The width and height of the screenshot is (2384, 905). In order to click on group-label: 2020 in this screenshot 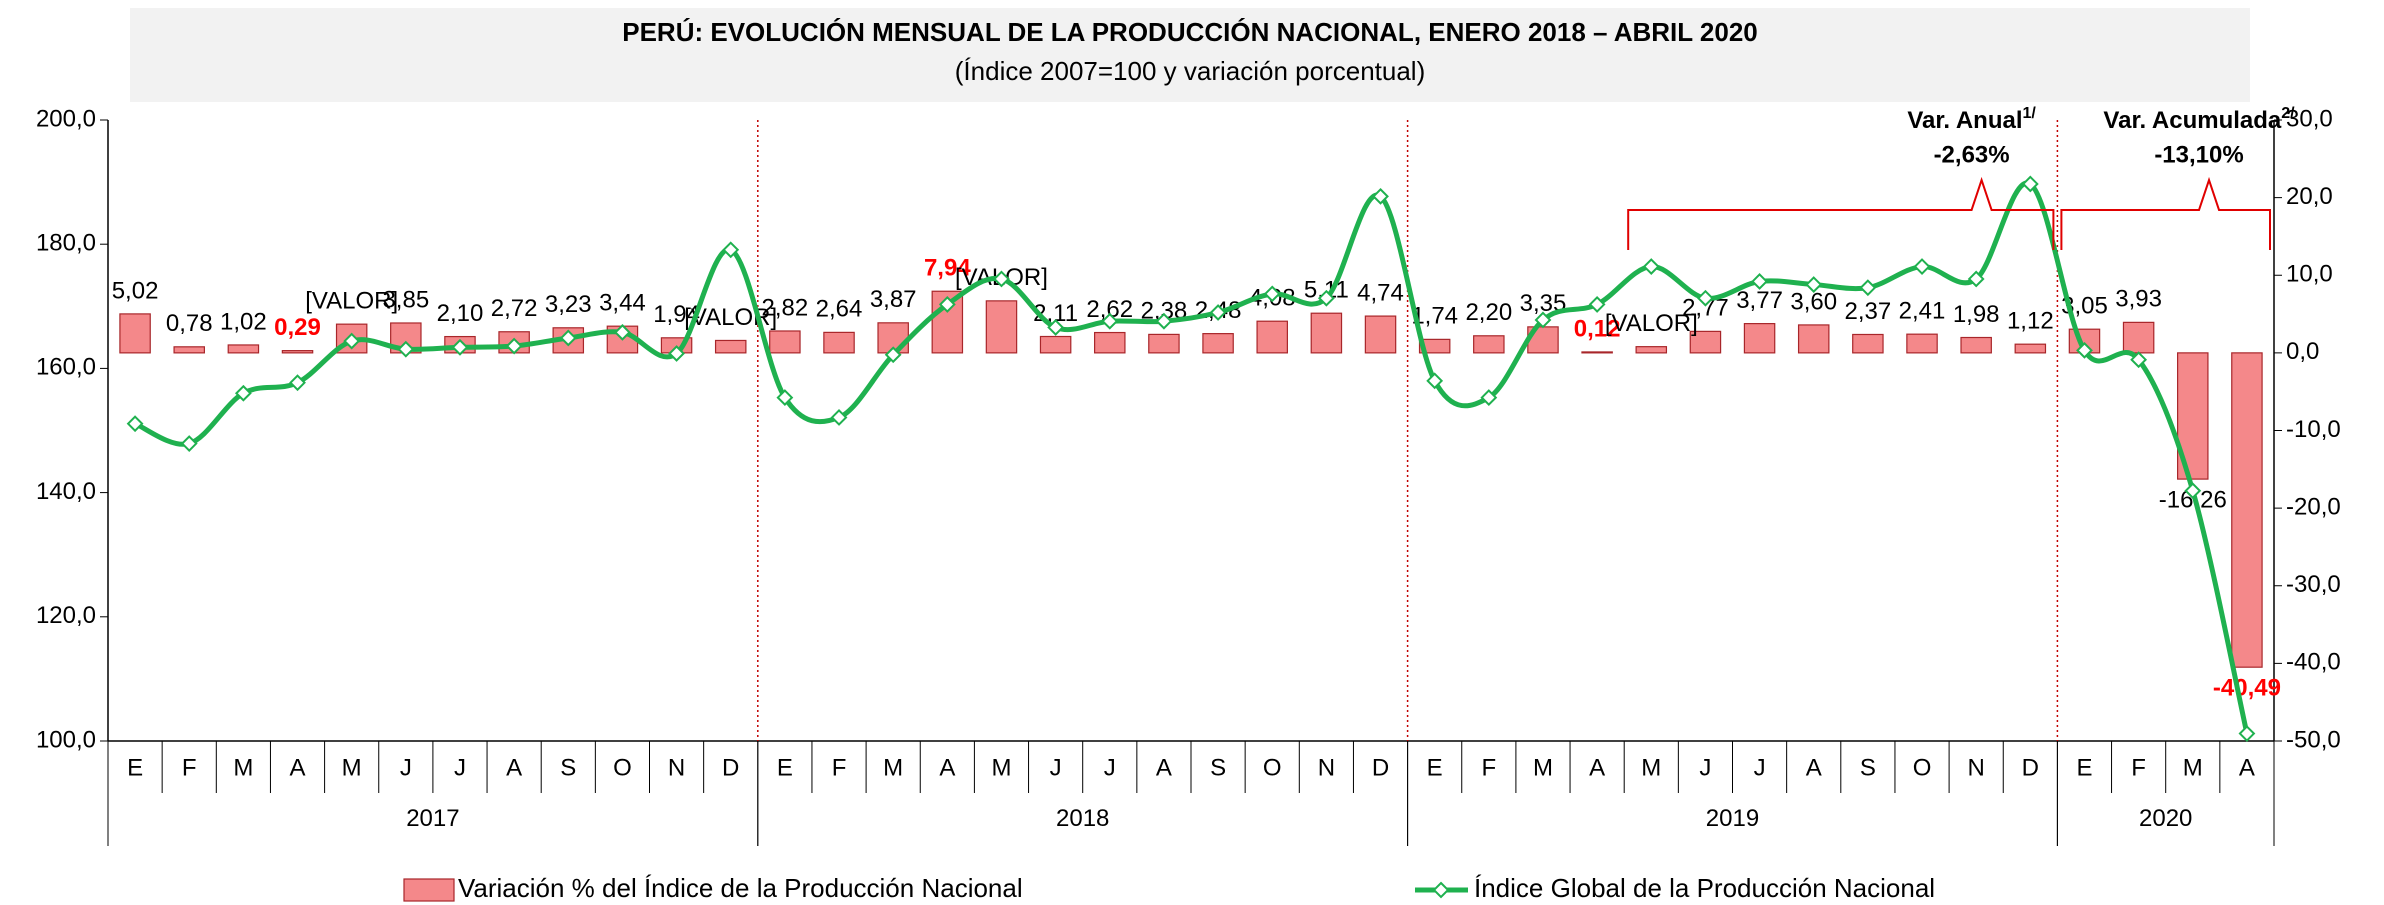, I will do `click(2165, 818)`.